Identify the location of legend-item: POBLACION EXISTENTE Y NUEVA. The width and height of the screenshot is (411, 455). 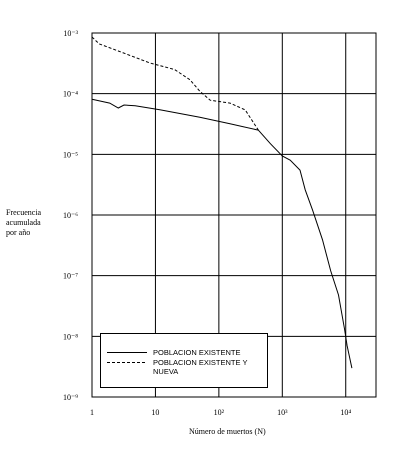
(186, 367).